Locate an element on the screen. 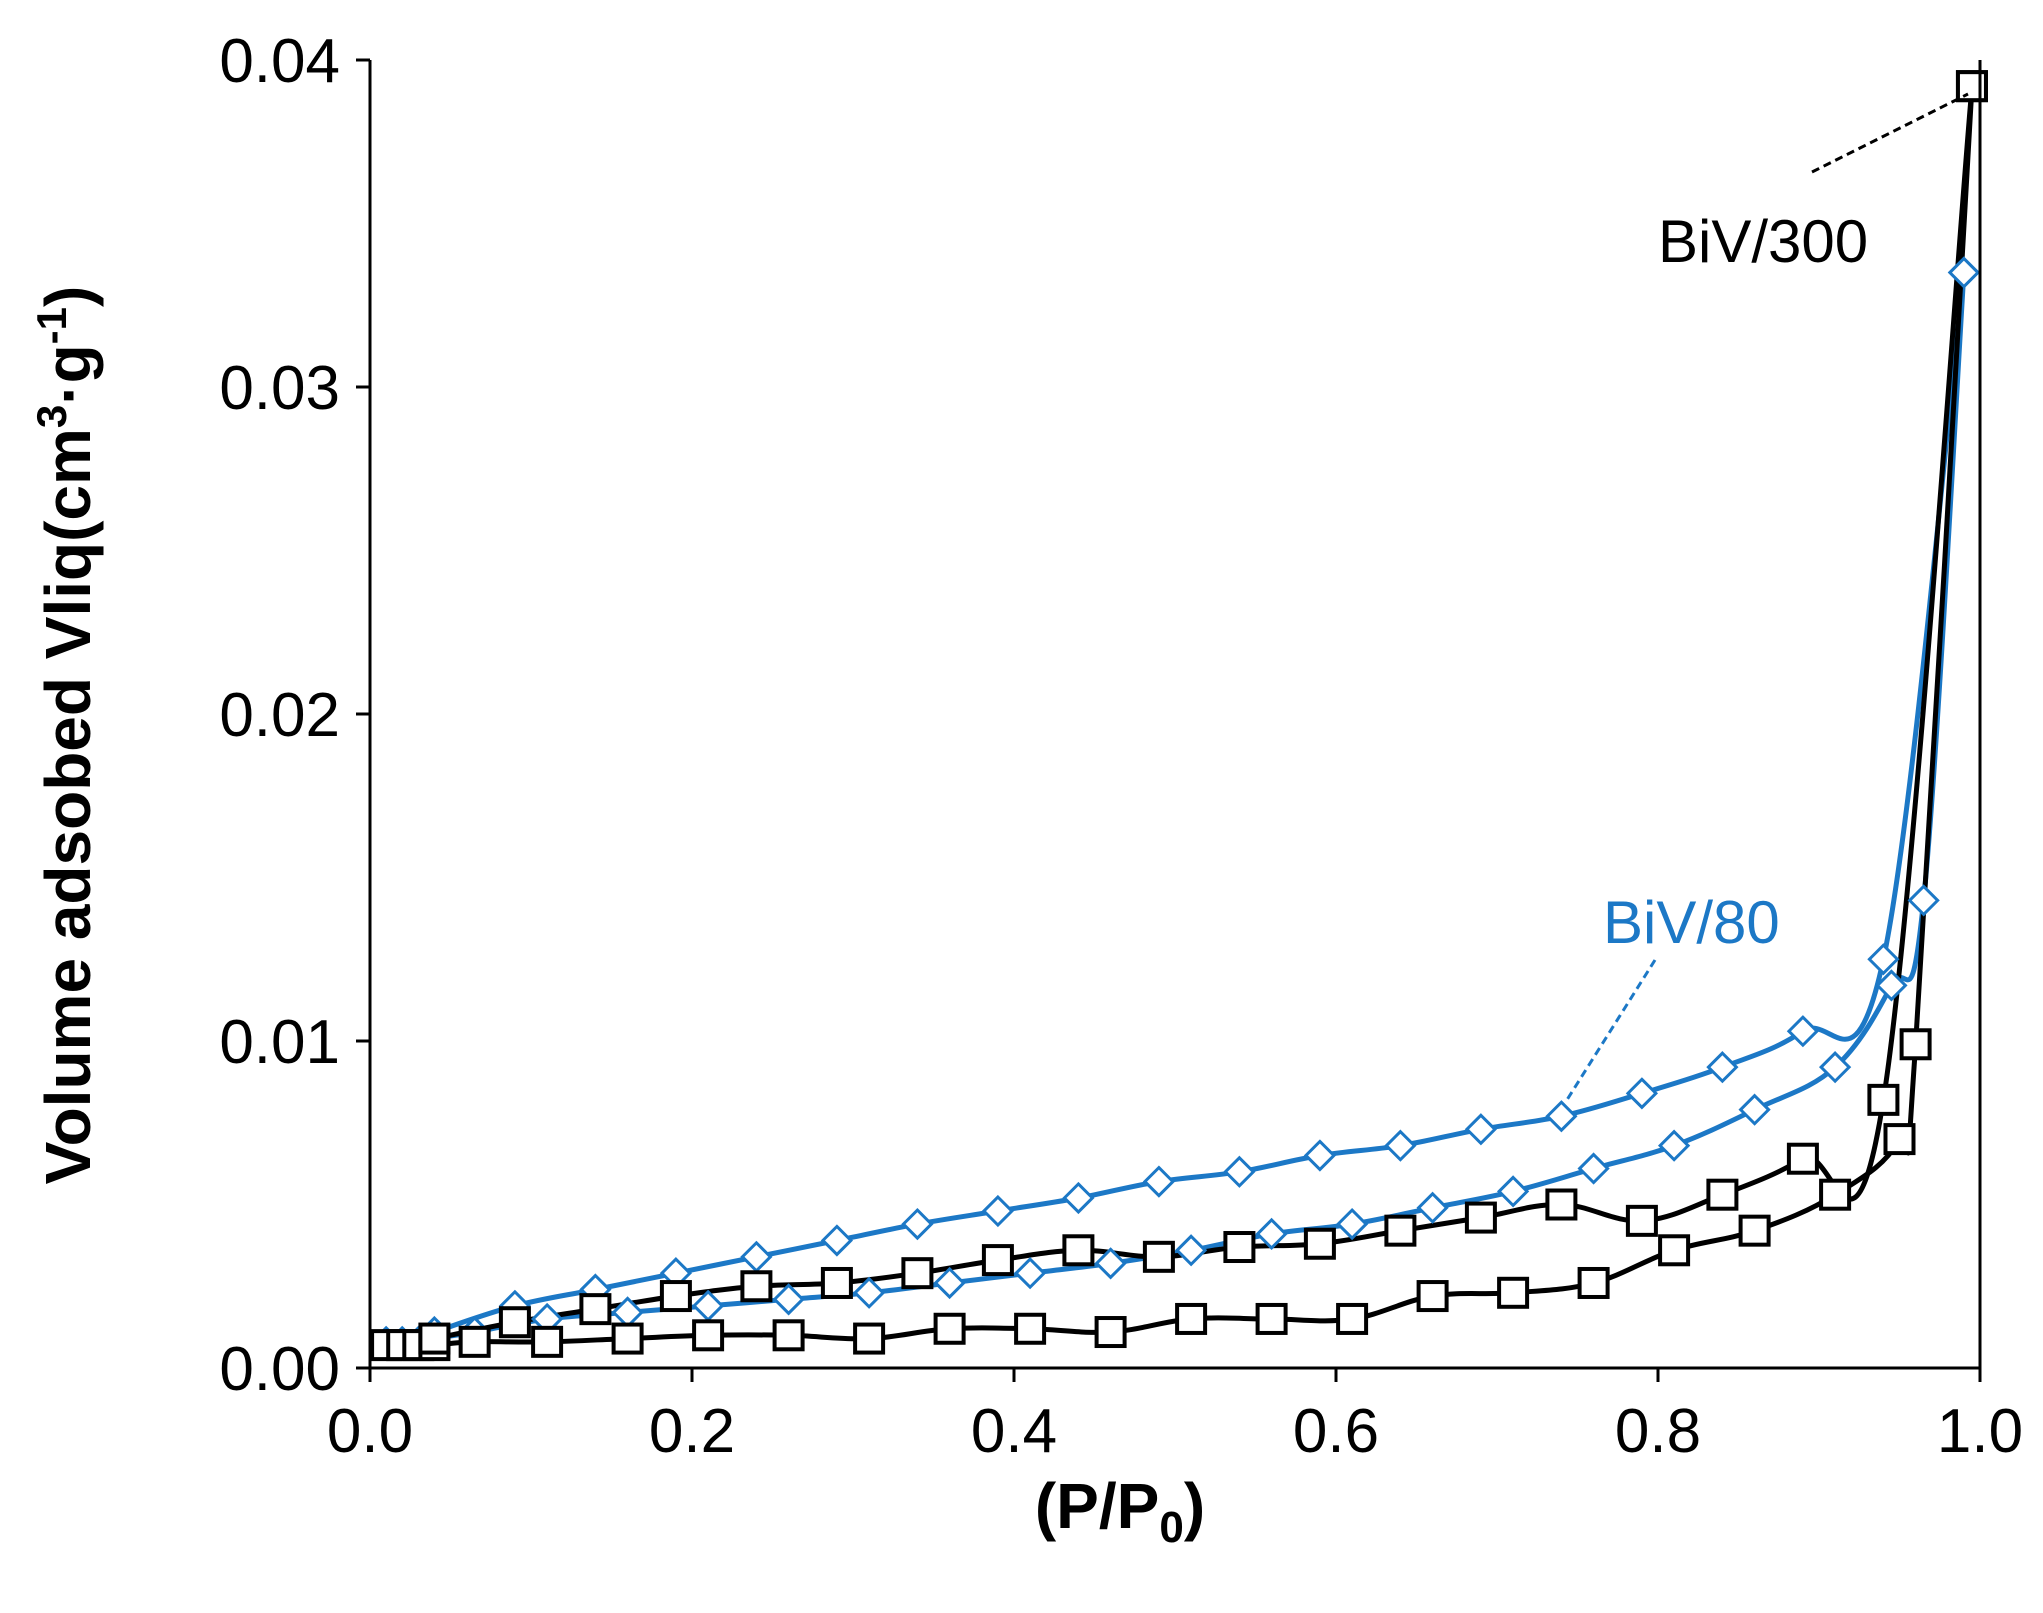 The height and width of the screenshot is (1613, 2043). x-tick-label: 0.2 is located at coordinates (692, 1431).